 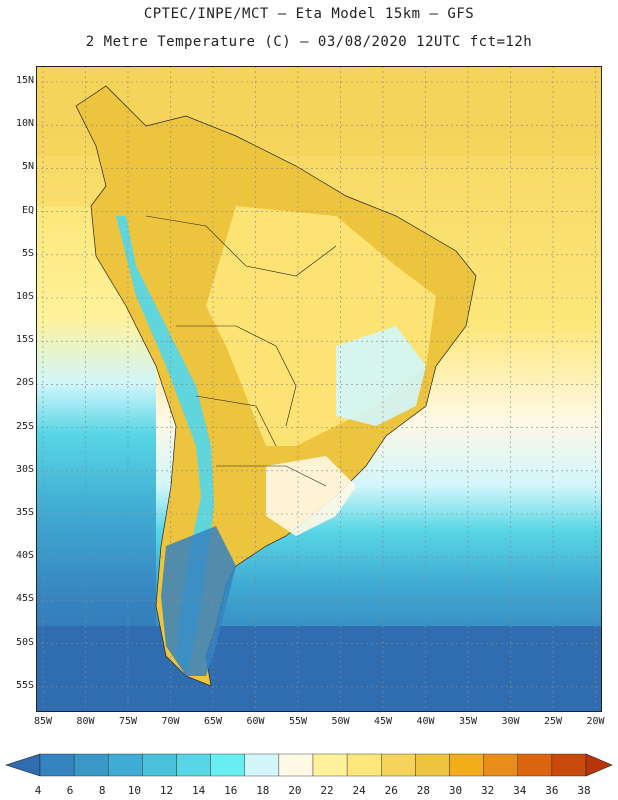 I want to click on south-cold-band, so click(x=319, y=669).